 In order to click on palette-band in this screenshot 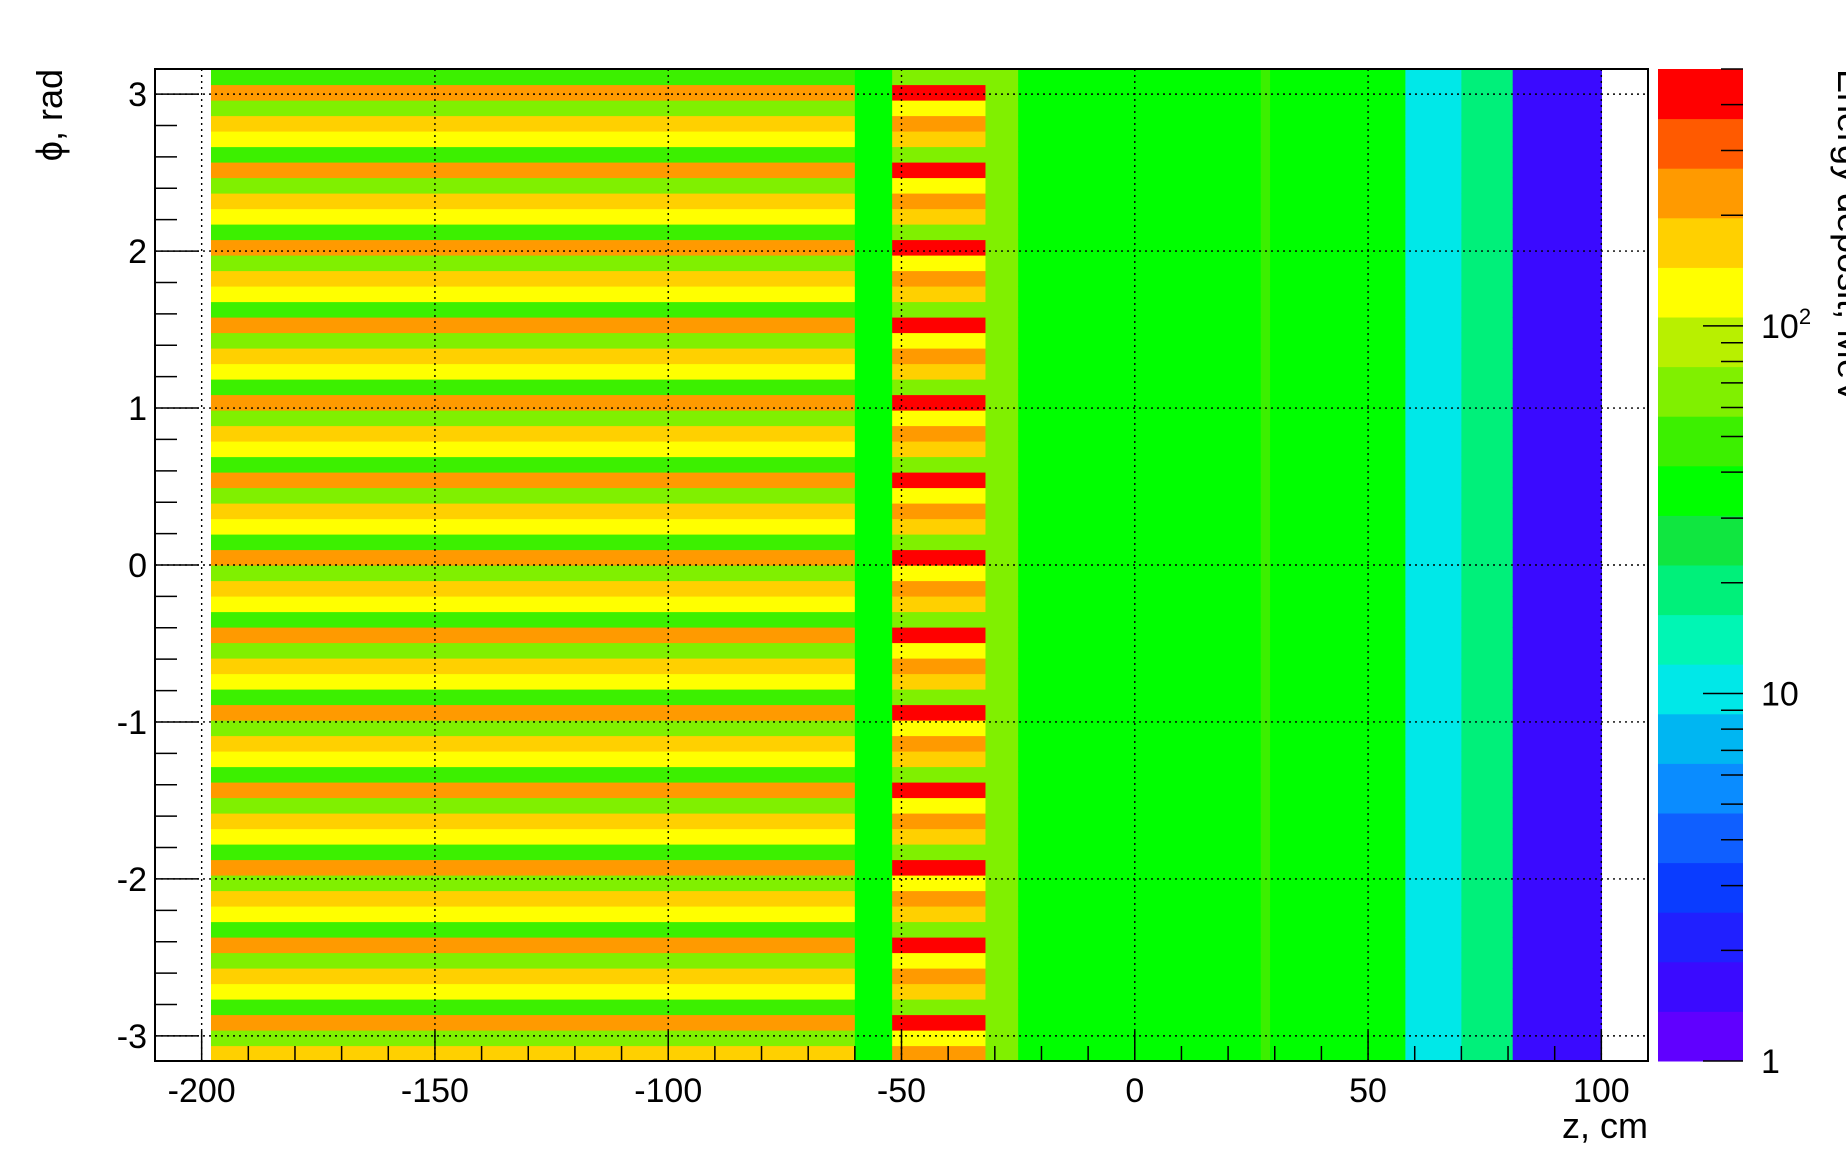, I will do `click(1700, 490)`.